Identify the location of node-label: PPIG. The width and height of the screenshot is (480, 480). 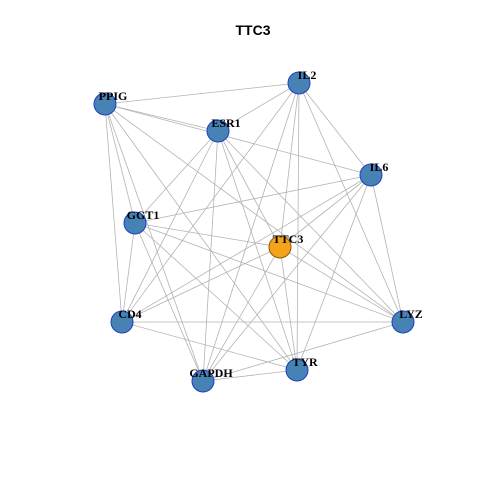
(113, 96).